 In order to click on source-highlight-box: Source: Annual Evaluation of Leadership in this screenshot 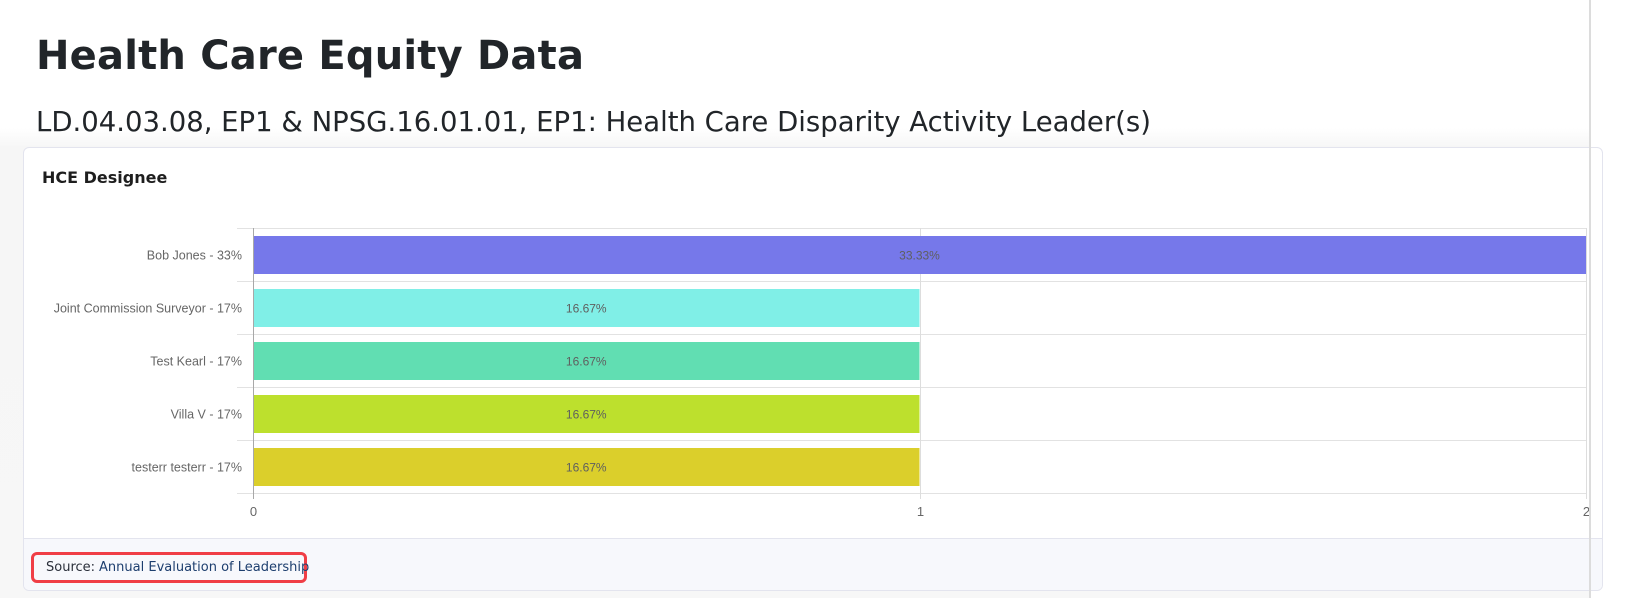, I will do `click(170, 567)`.